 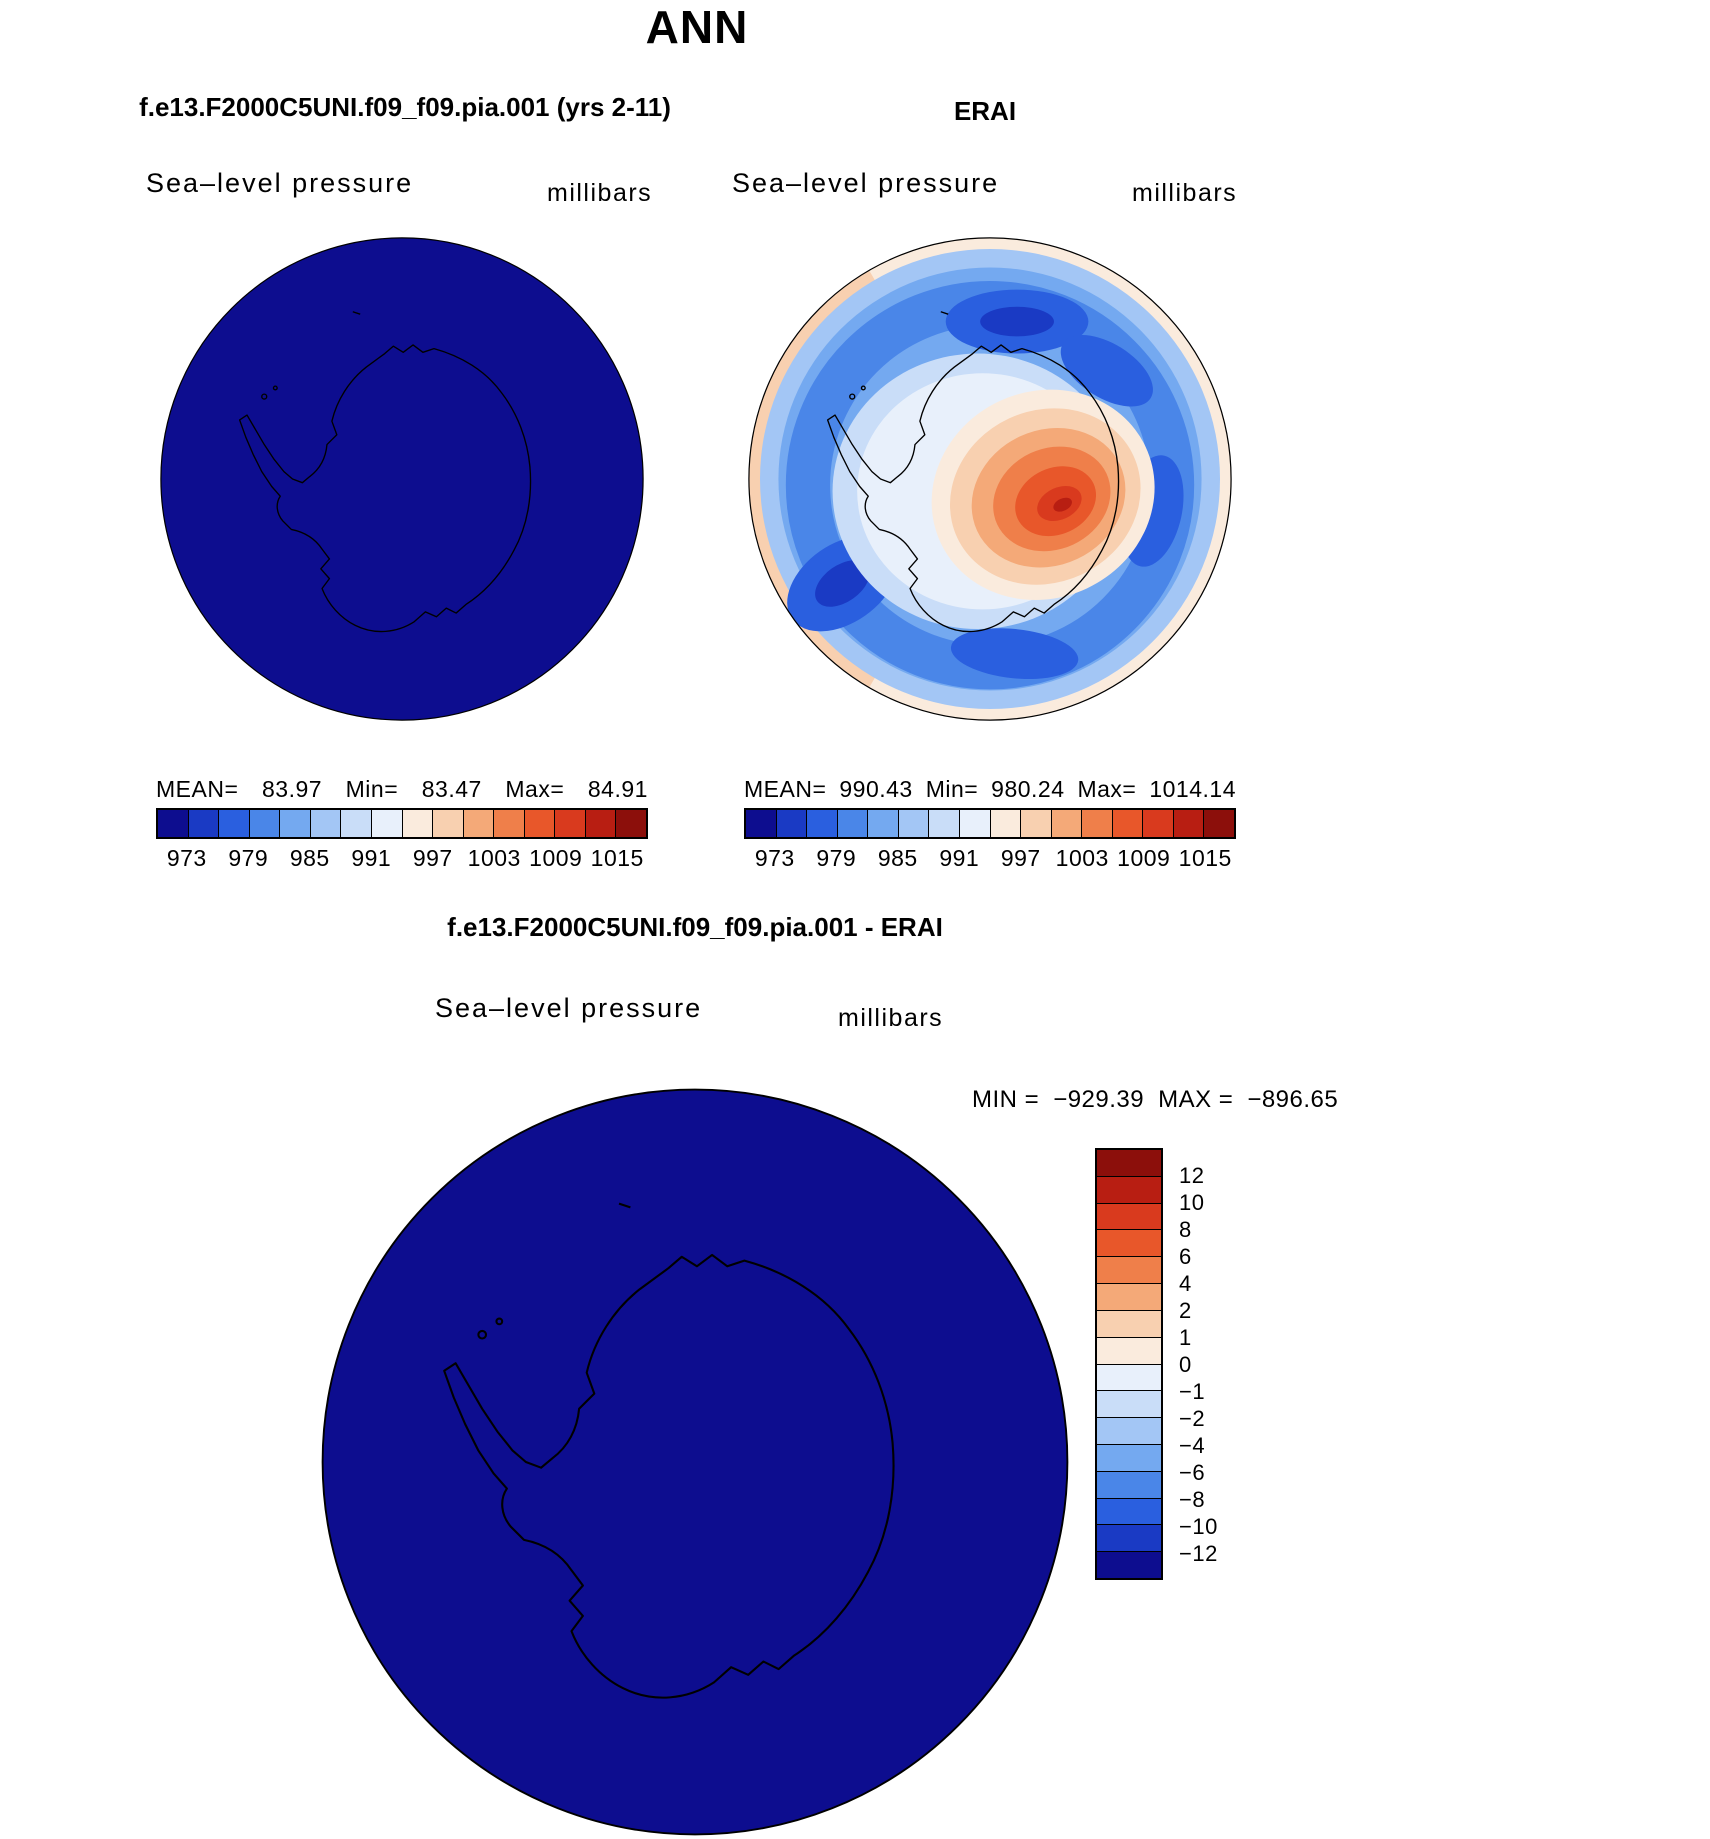 What do you see at coordinates (1185, 193) in the screenshot?
I see `obs-units-label: millibars` at bounding box center [1185, 193].